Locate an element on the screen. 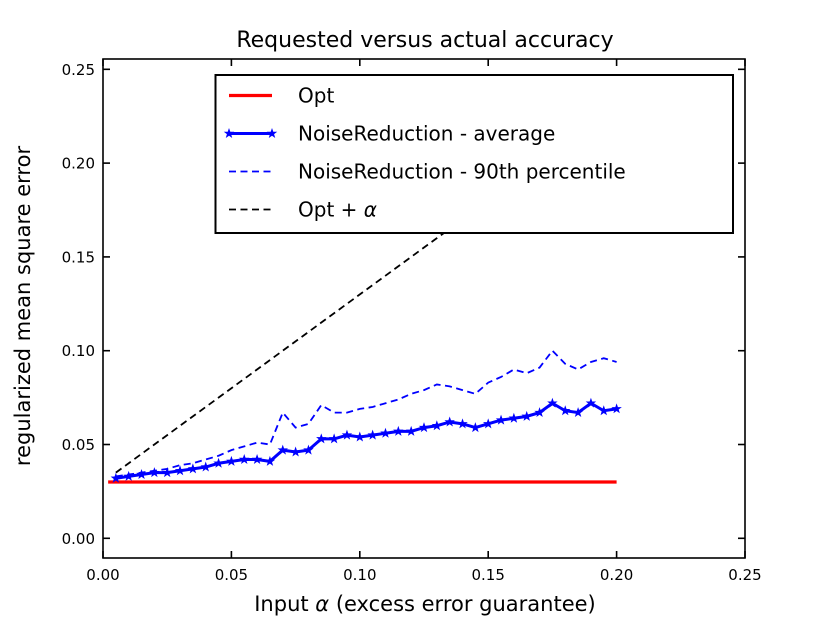 This screenshot has height=623, width=830. x-tick-label: 0.00 is located at coordinates (102, 575).